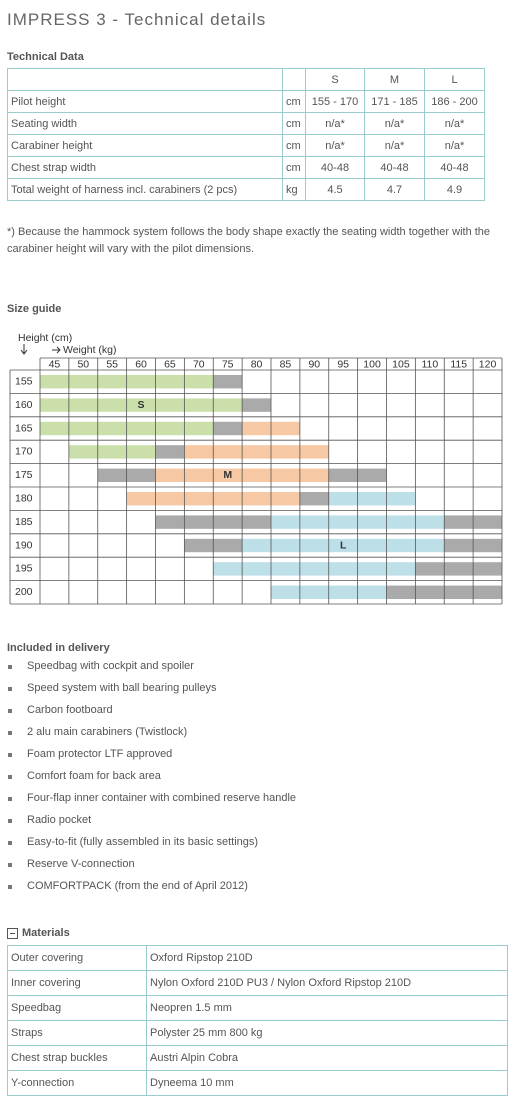 This screenshot has width=513, height=1102. What do you see at coordinates (34, 309) in the screenshot?
I see `section-heading: Size guide` at bounding box center [34, 309].